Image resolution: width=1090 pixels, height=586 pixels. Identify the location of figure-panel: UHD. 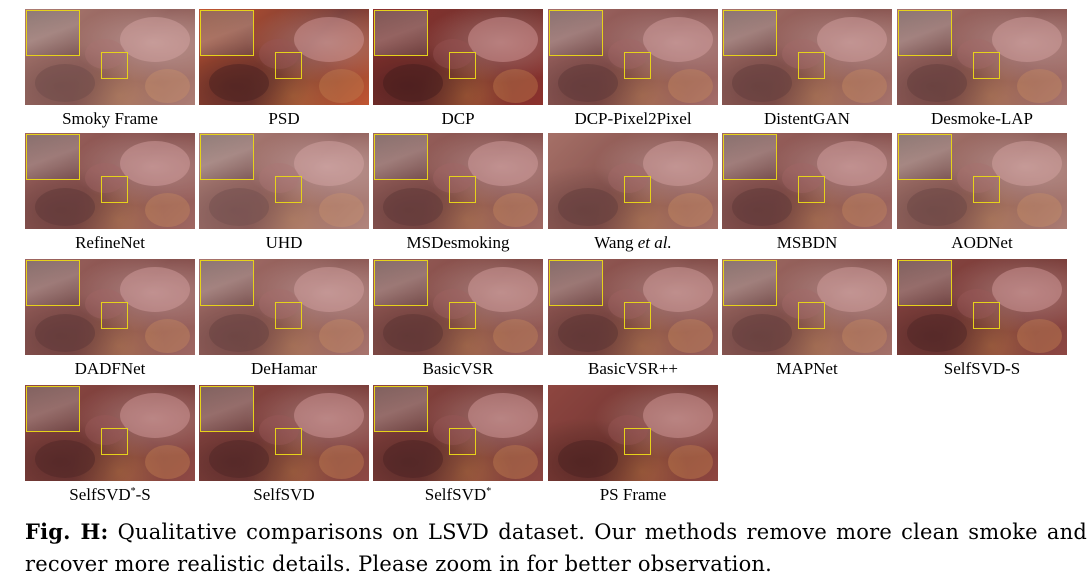
(284, 192).